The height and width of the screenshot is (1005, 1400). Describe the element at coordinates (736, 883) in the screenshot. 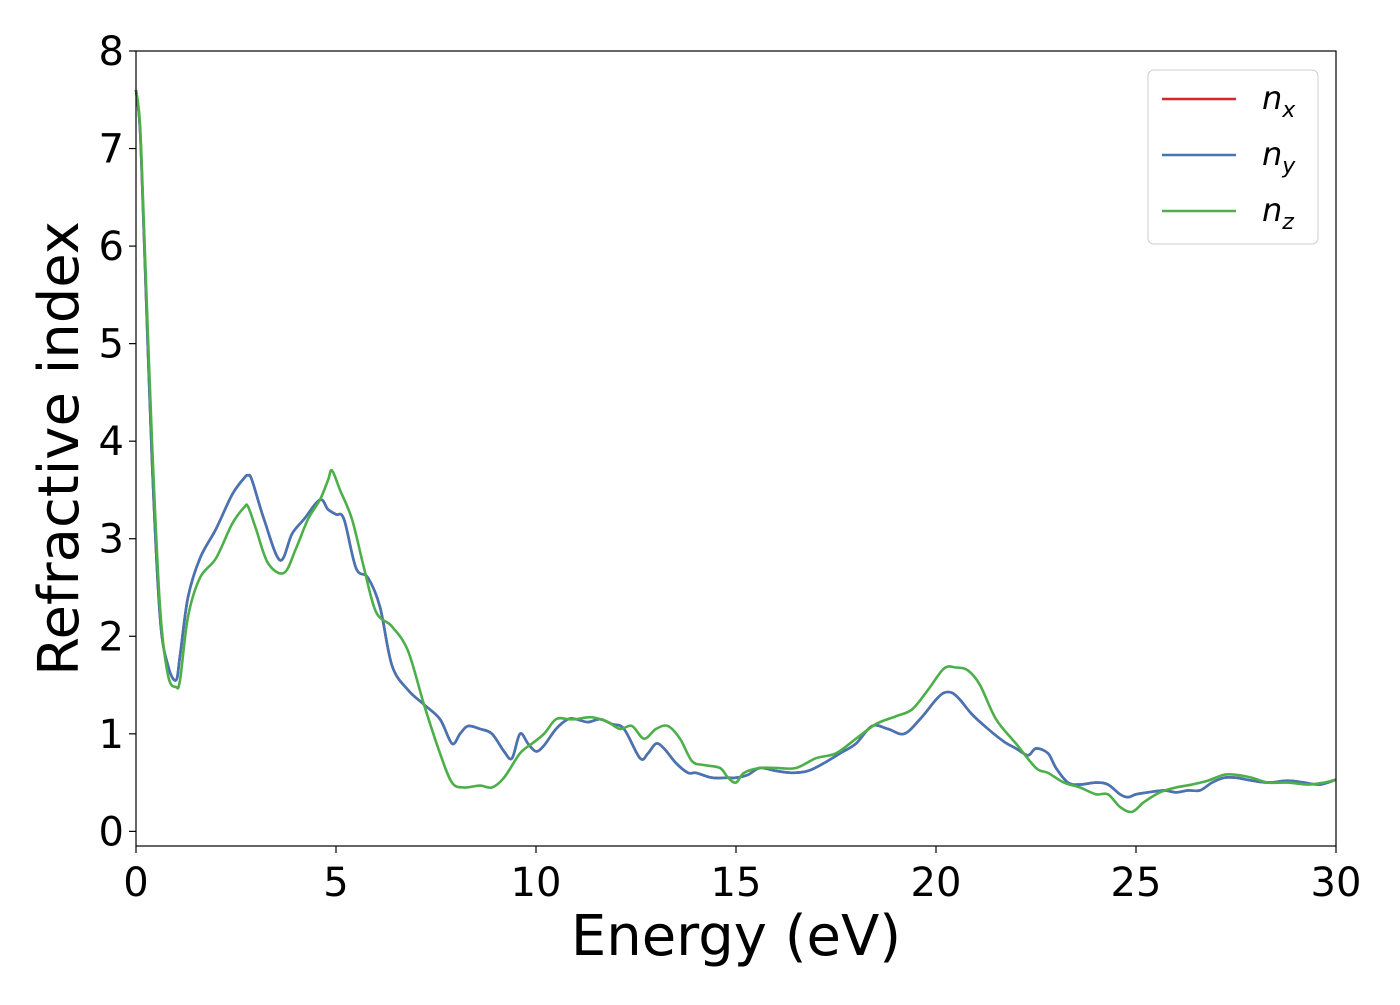

I see `x-tick-label: 15` at that location.